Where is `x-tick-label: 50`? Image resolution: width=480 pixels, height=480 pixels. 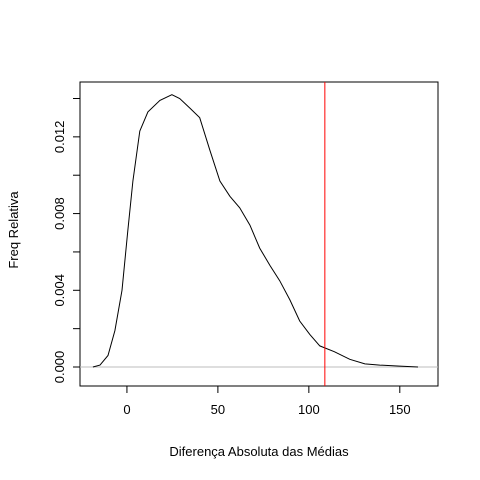 x-tick-label: 50 is located at coordinates (218, 409).